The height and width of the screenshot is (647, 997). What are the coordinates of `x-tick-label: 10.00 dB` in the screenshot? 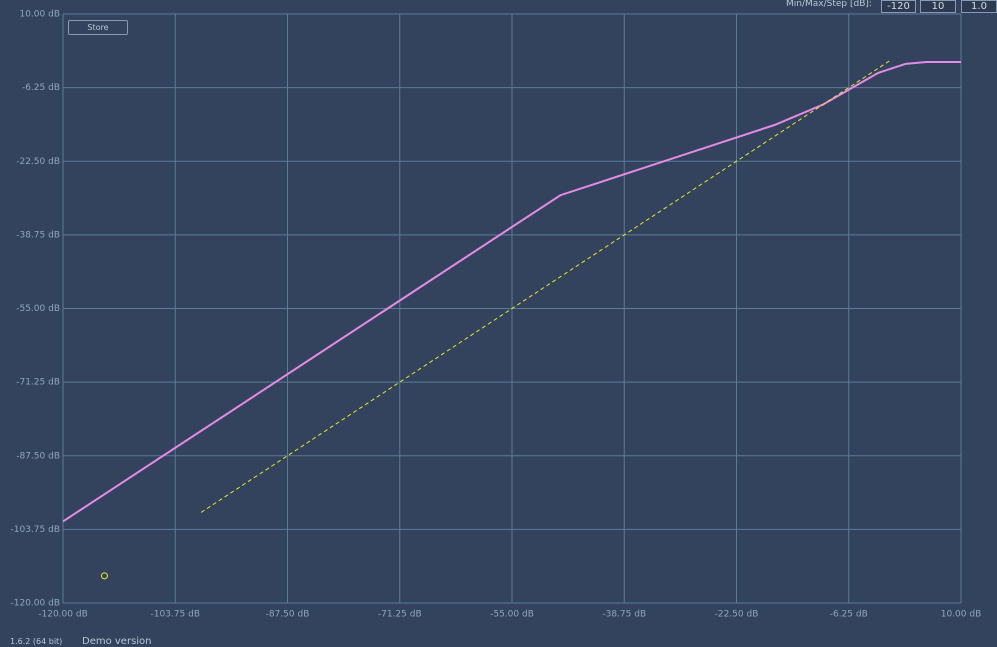 It's located at (961, 615).